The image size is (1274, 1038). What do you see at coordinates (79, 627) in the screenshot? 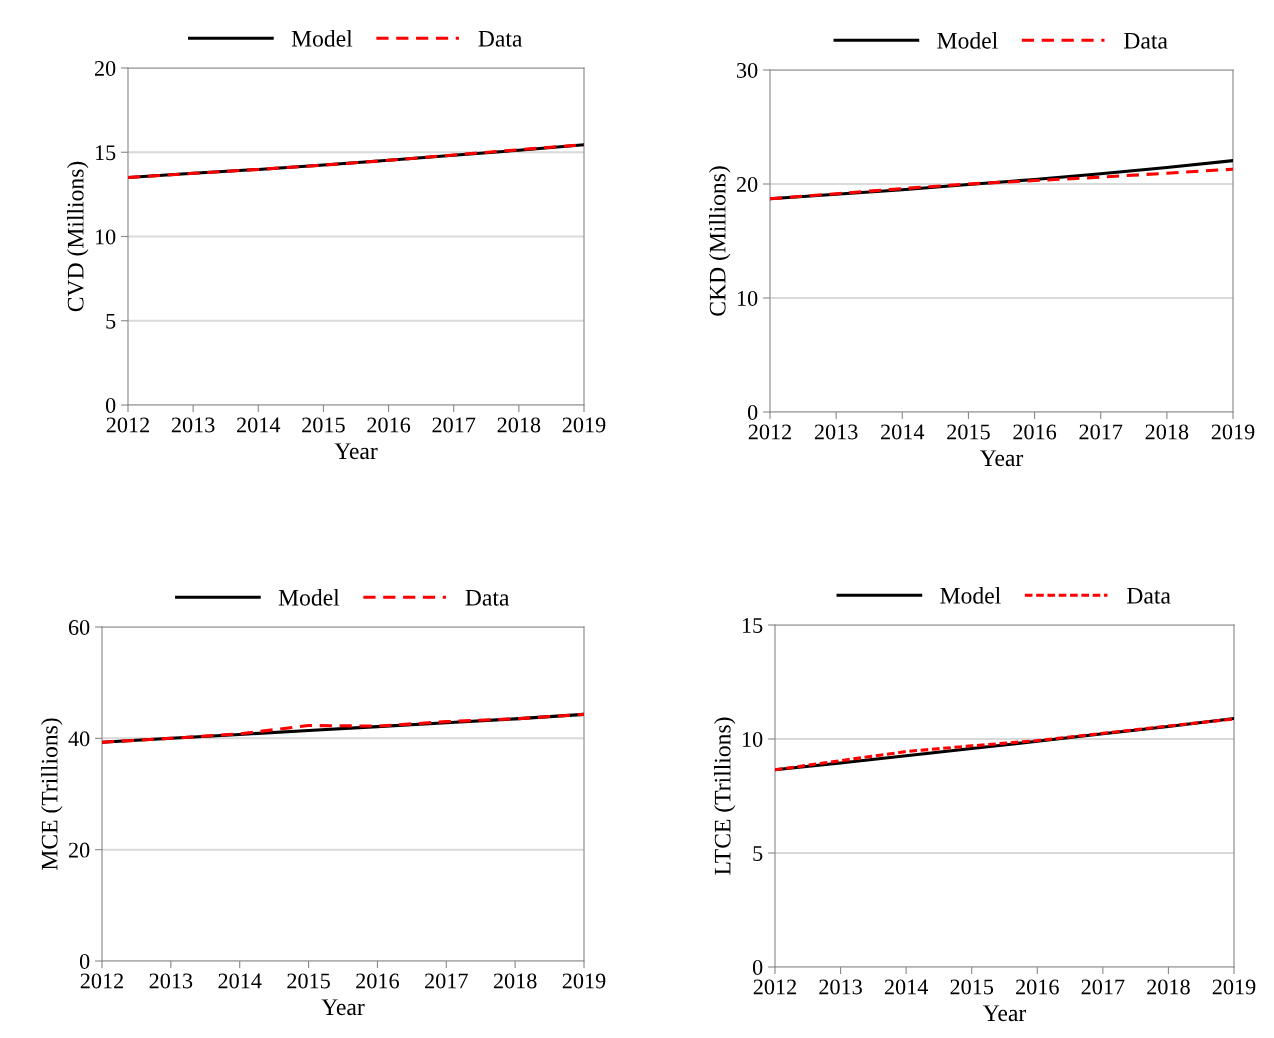
I see `y-tick-label: 60` at bounding box center [79, 627].